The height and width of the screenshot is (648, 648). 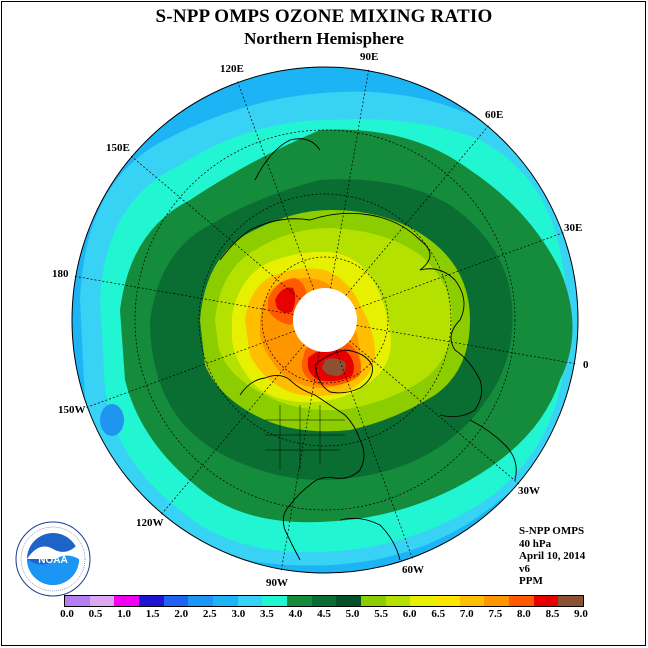 I want to click on africa-coast, so click(x=493, y=450).